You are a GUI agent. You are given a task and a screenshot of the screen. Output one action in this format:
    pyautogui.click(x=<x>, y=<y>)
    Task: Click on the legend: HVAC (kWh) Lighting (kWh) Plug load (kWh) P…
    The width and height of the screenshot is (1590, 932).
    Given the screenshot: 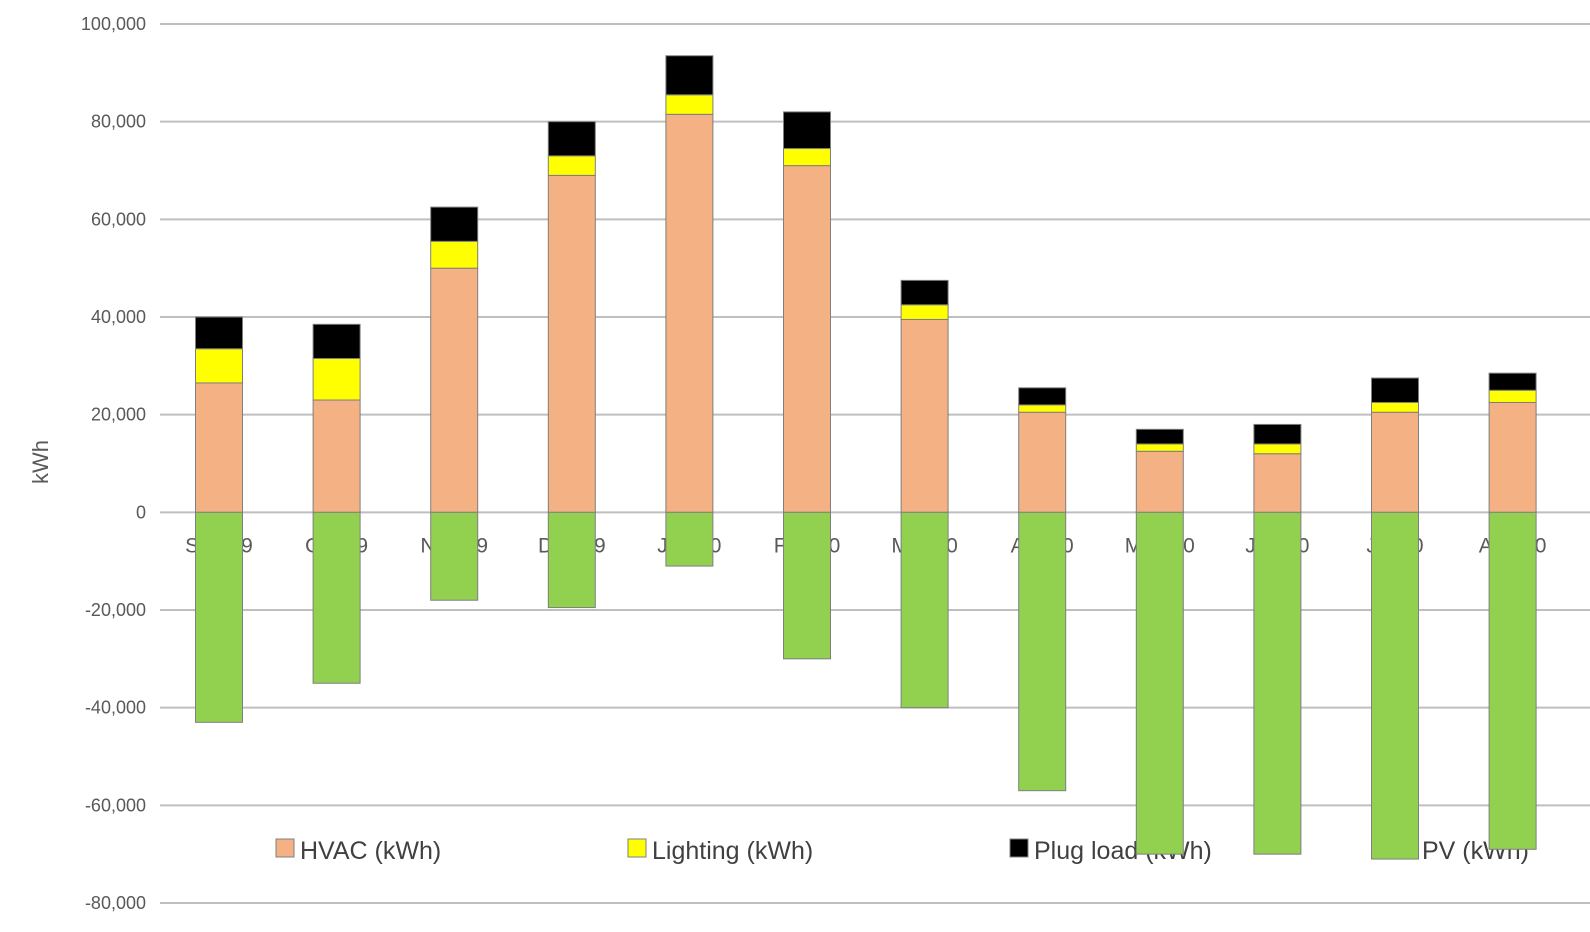 What is the action you would take?
    pyautogui.click(x=902, y=851)
    